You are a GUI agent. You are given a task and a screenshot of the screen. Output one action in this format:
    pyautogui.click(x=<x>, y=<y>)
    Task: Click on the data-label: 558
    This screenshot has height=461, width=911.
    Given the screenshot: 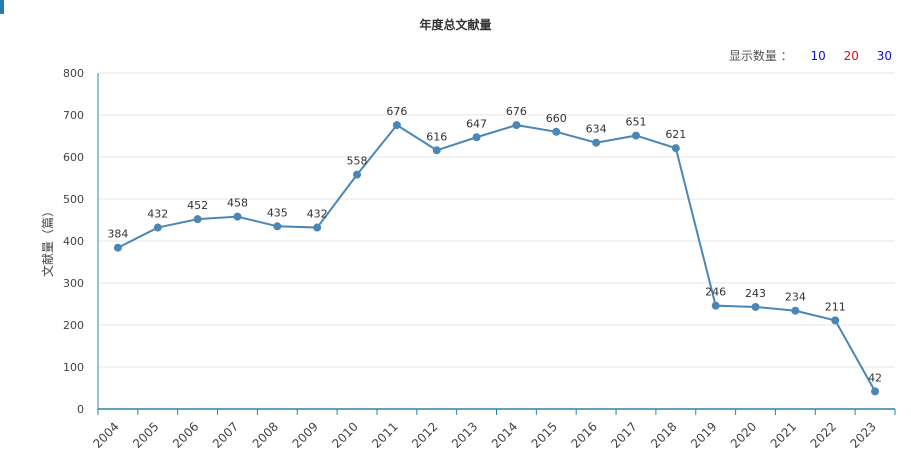 What is the action you would take?
    pyautogui.click(x=357, y=161)
    